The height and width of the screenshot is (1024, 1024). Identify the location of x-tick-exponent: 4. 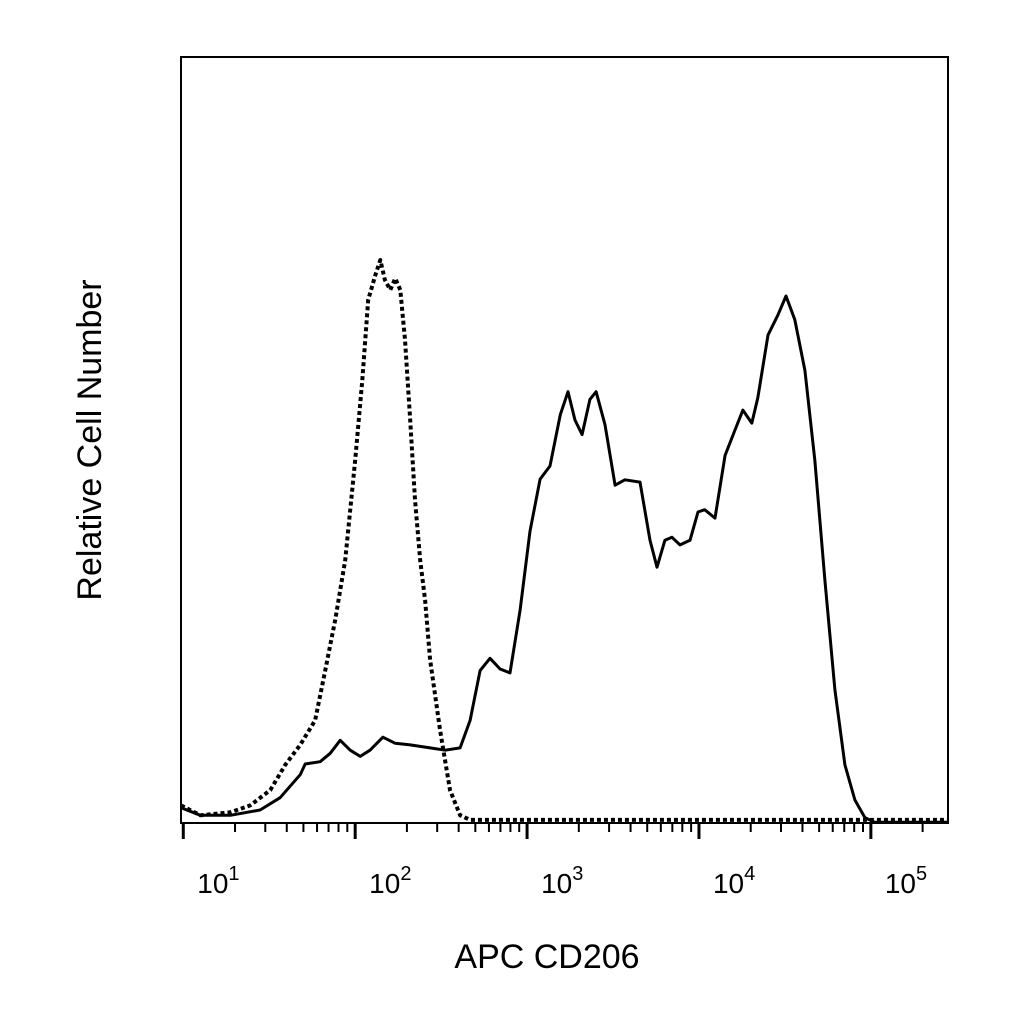
(749, 874).